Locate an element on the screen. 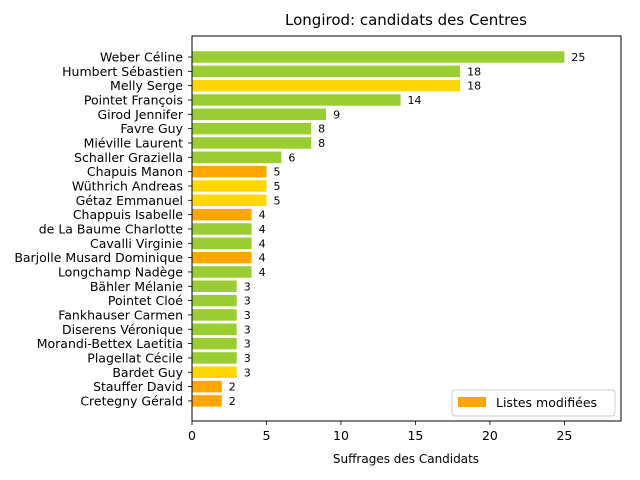 The width and height of the screenshot is (640, 480). y-tick-label: Pointet Cloé is located at coordinates (145, 300).